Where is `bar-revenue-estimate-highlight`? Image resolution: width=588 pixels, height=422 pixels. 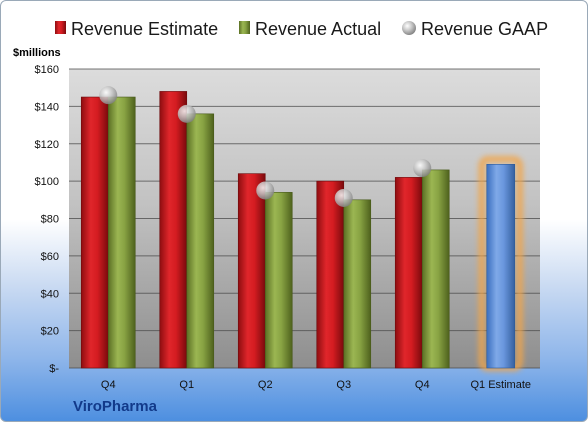
bar-revenue-estimate-highlight is located at coordinates (501, 266).